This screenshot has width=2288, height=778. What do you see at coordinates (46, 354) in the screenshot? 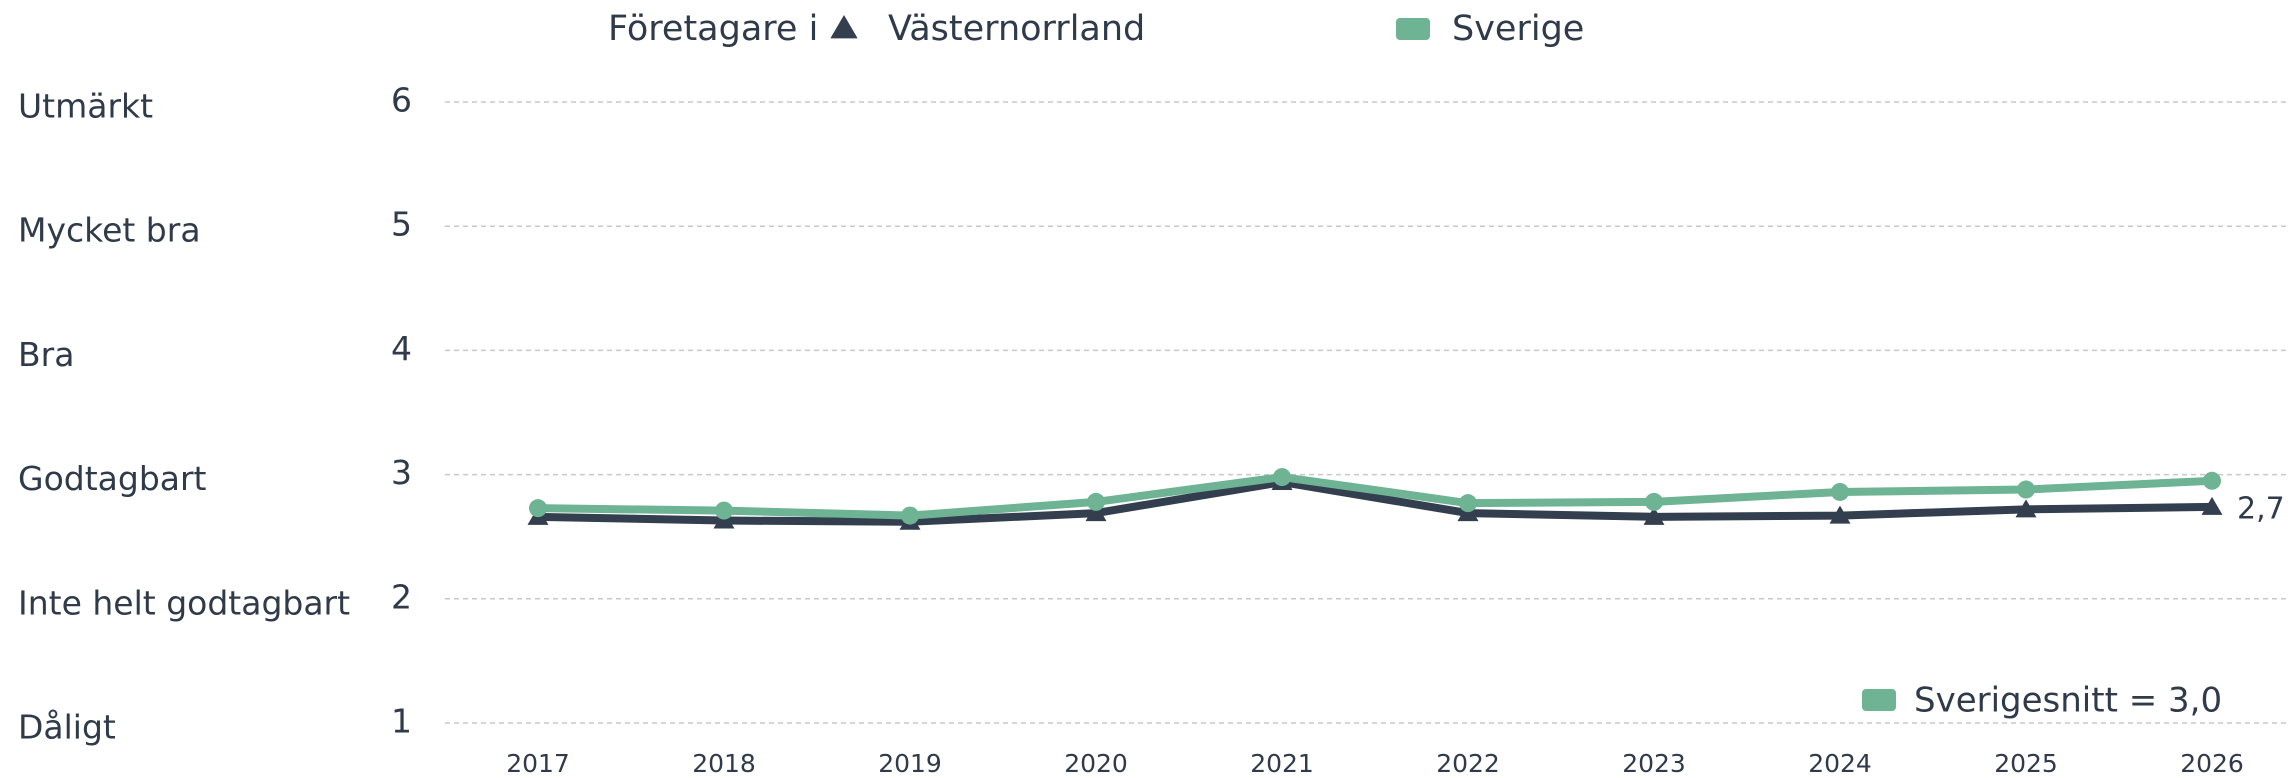
I see `rating-label: Bra` at bounding box center [46, 354].